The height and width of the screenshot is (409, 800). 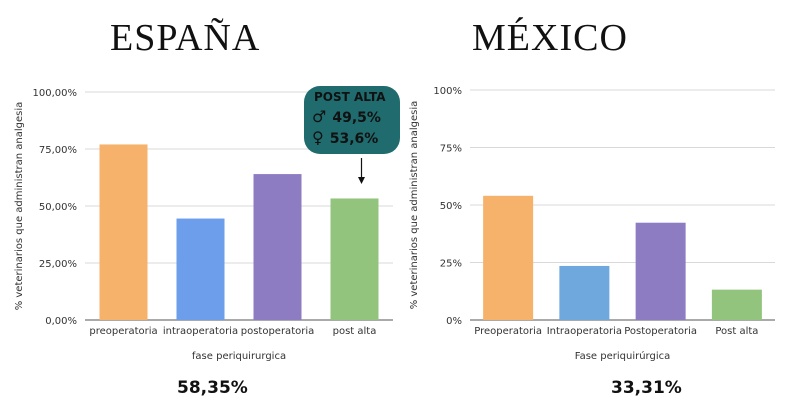 What do you see at coordinates (451, 264) in the screenshot?
I see `y-tick-label: 25%` at bounding box center [451, 264].